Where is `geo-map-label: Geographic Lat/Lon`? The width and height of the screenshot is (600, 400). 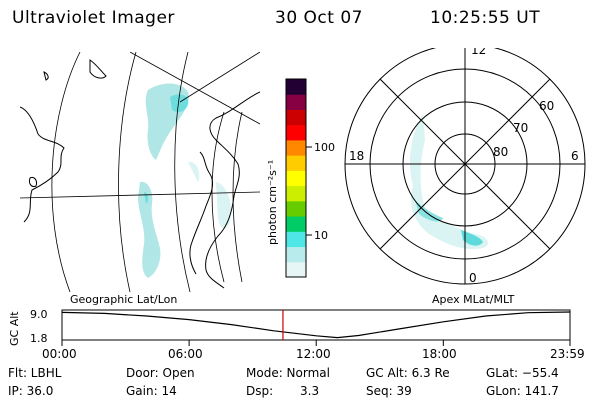 geo-map-label: Geographic Lat/Lon is located at coordinates (124, 299).